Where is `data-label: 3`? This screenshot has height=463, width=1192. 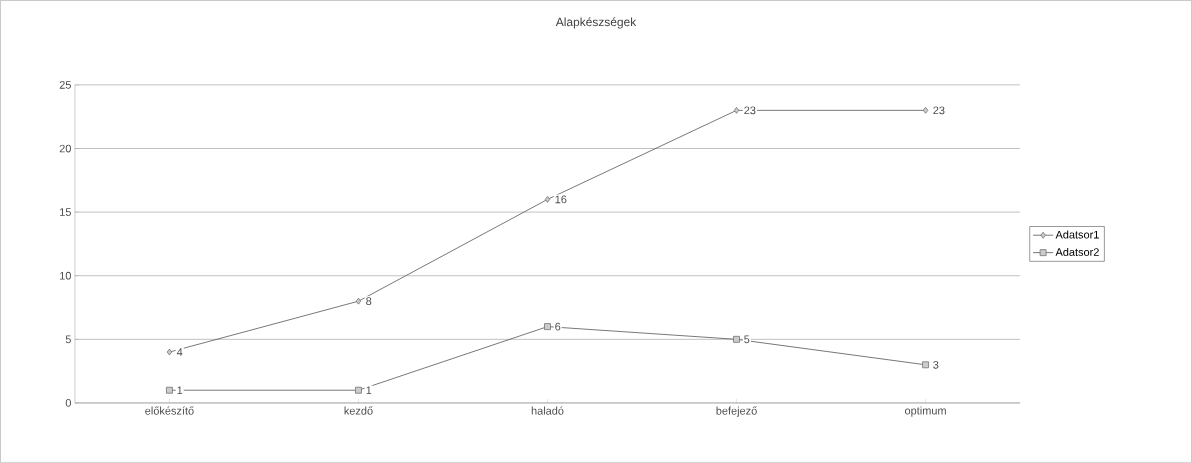 data-label: 3 is located at coordinates (936, 364).